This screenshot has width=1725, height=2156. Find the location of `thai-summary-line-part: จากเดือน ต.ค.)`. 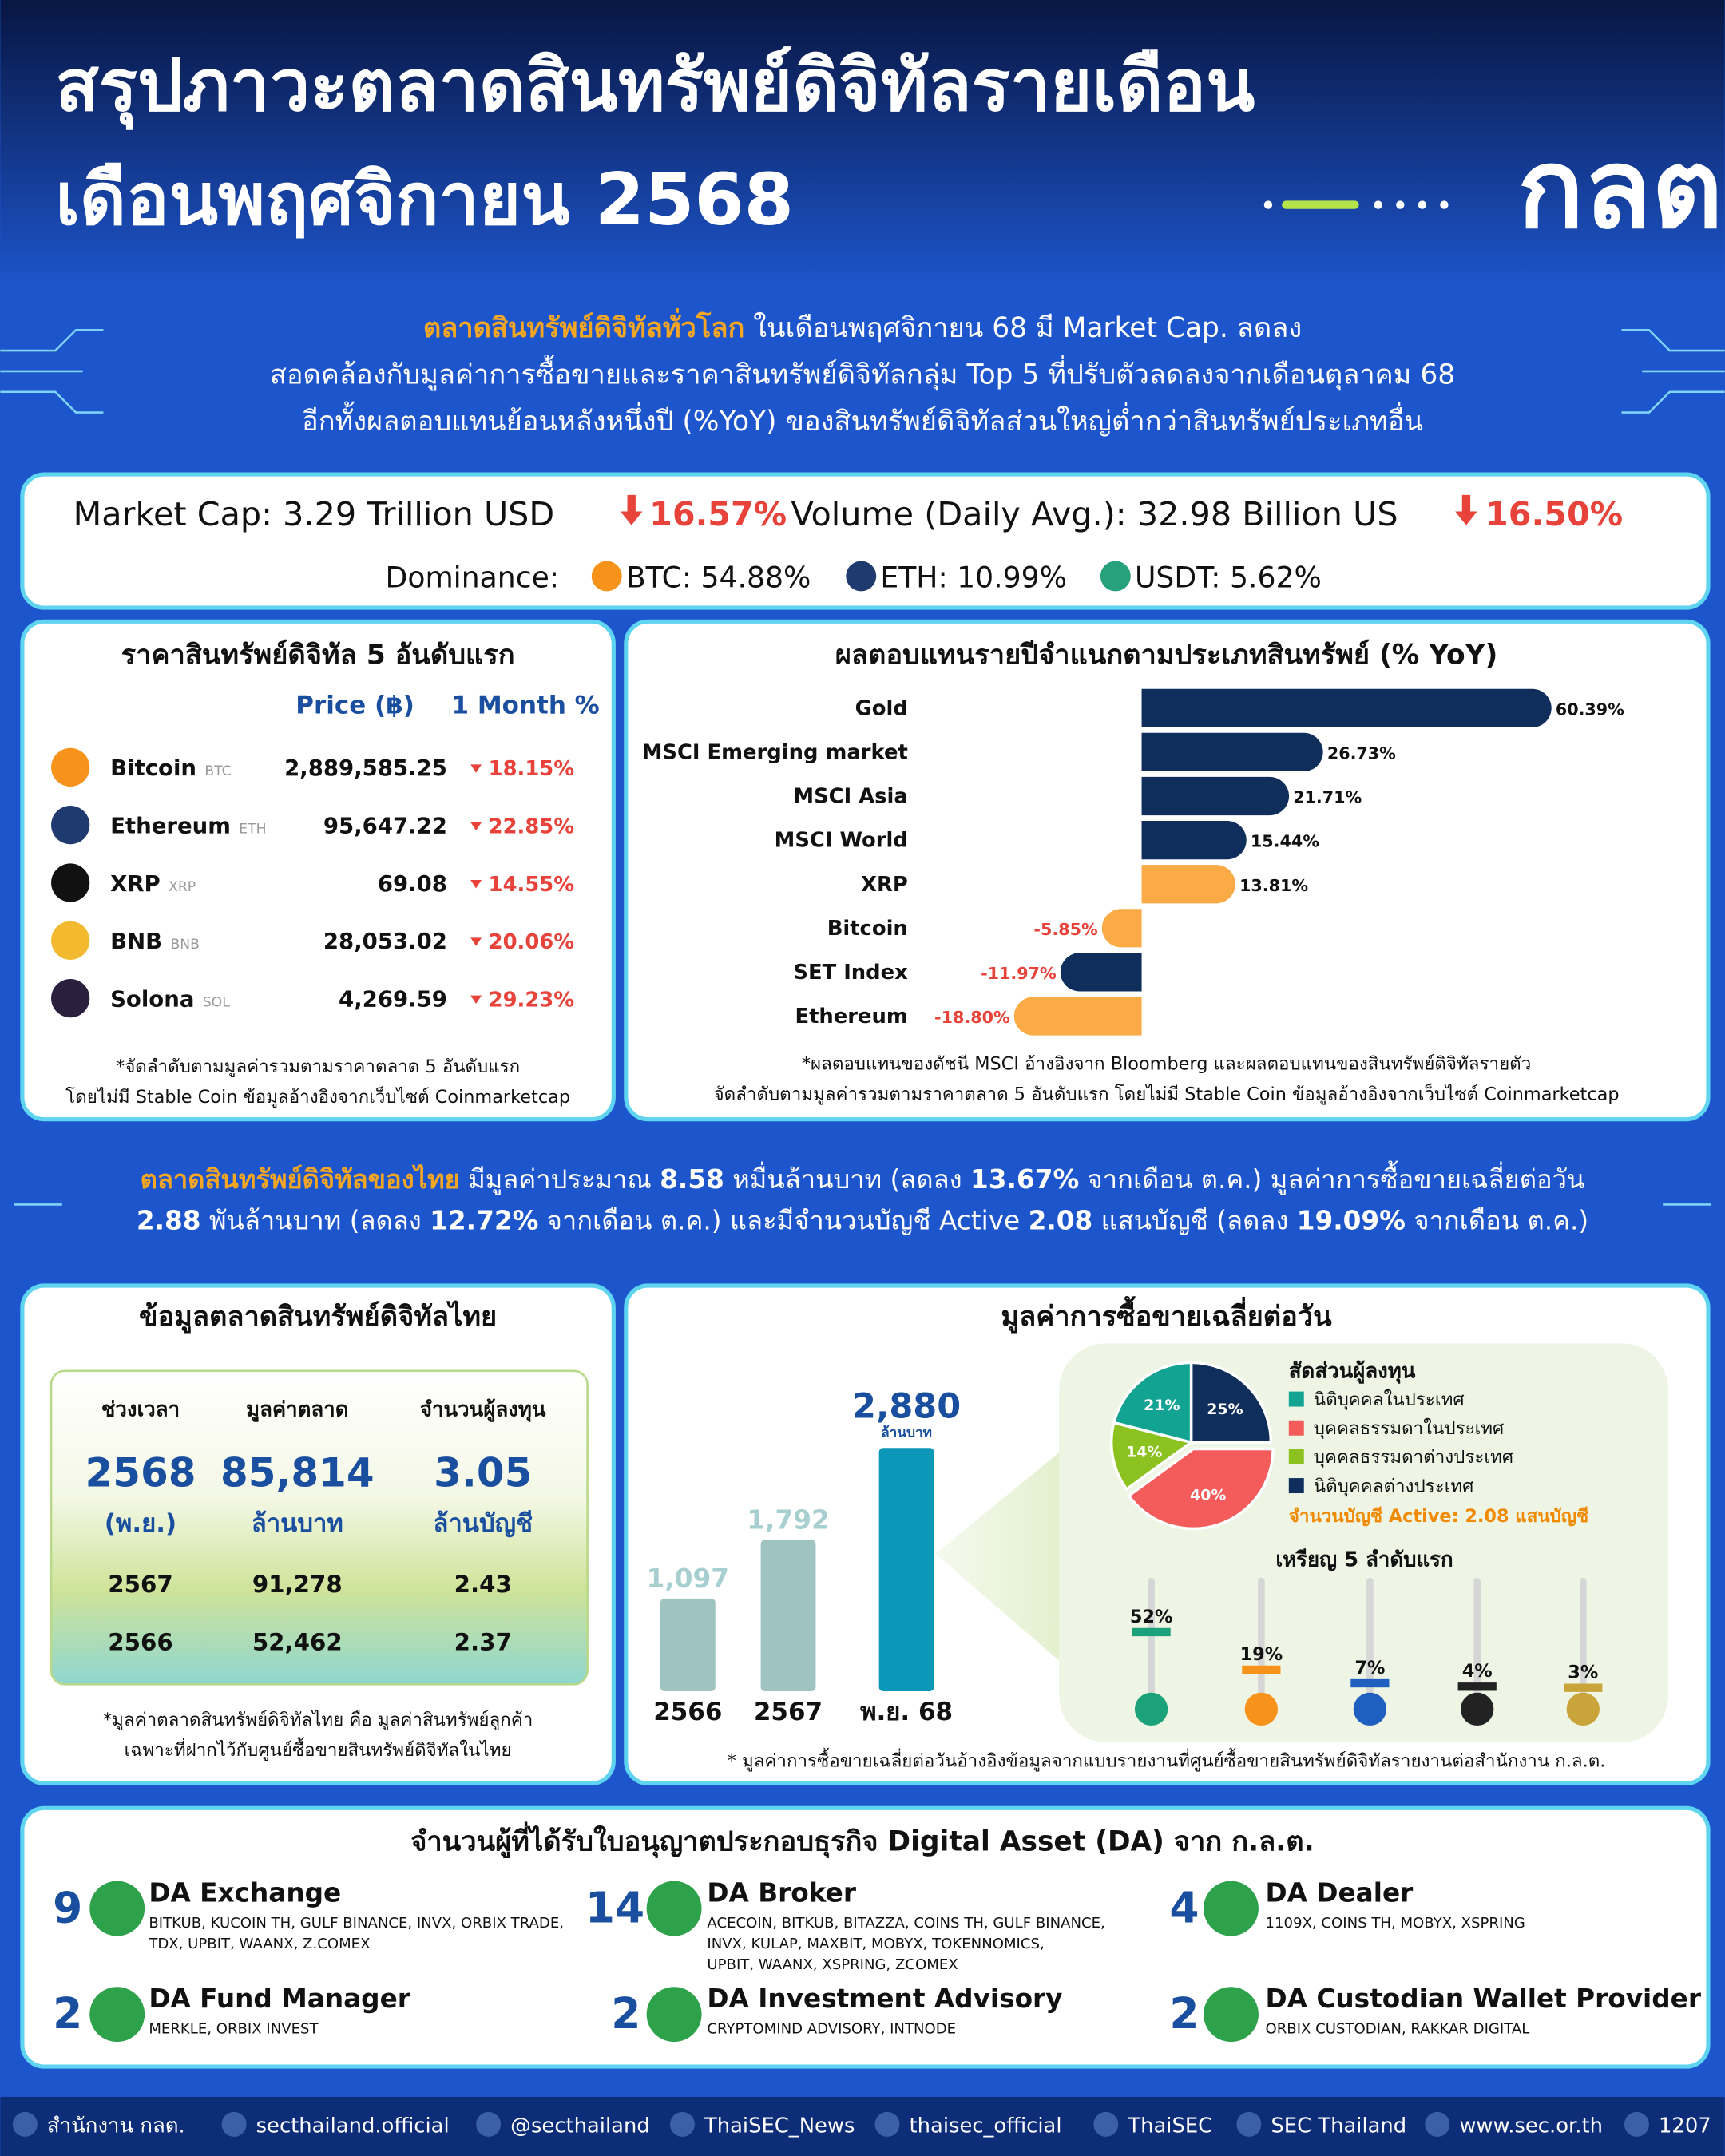

thai-summary-line-part: จากเดือน ต.ค.) is located at coordinates (1497, 1220).